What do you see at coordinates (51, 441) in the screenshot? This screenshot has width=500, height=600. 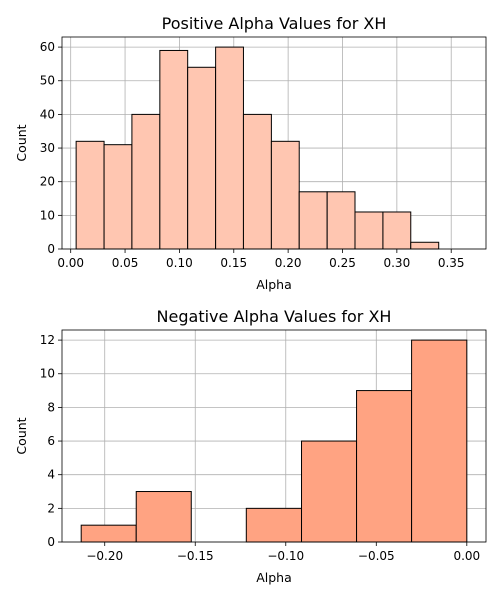 I see `y-tick-label: 6` at bounding box center [51, 441].